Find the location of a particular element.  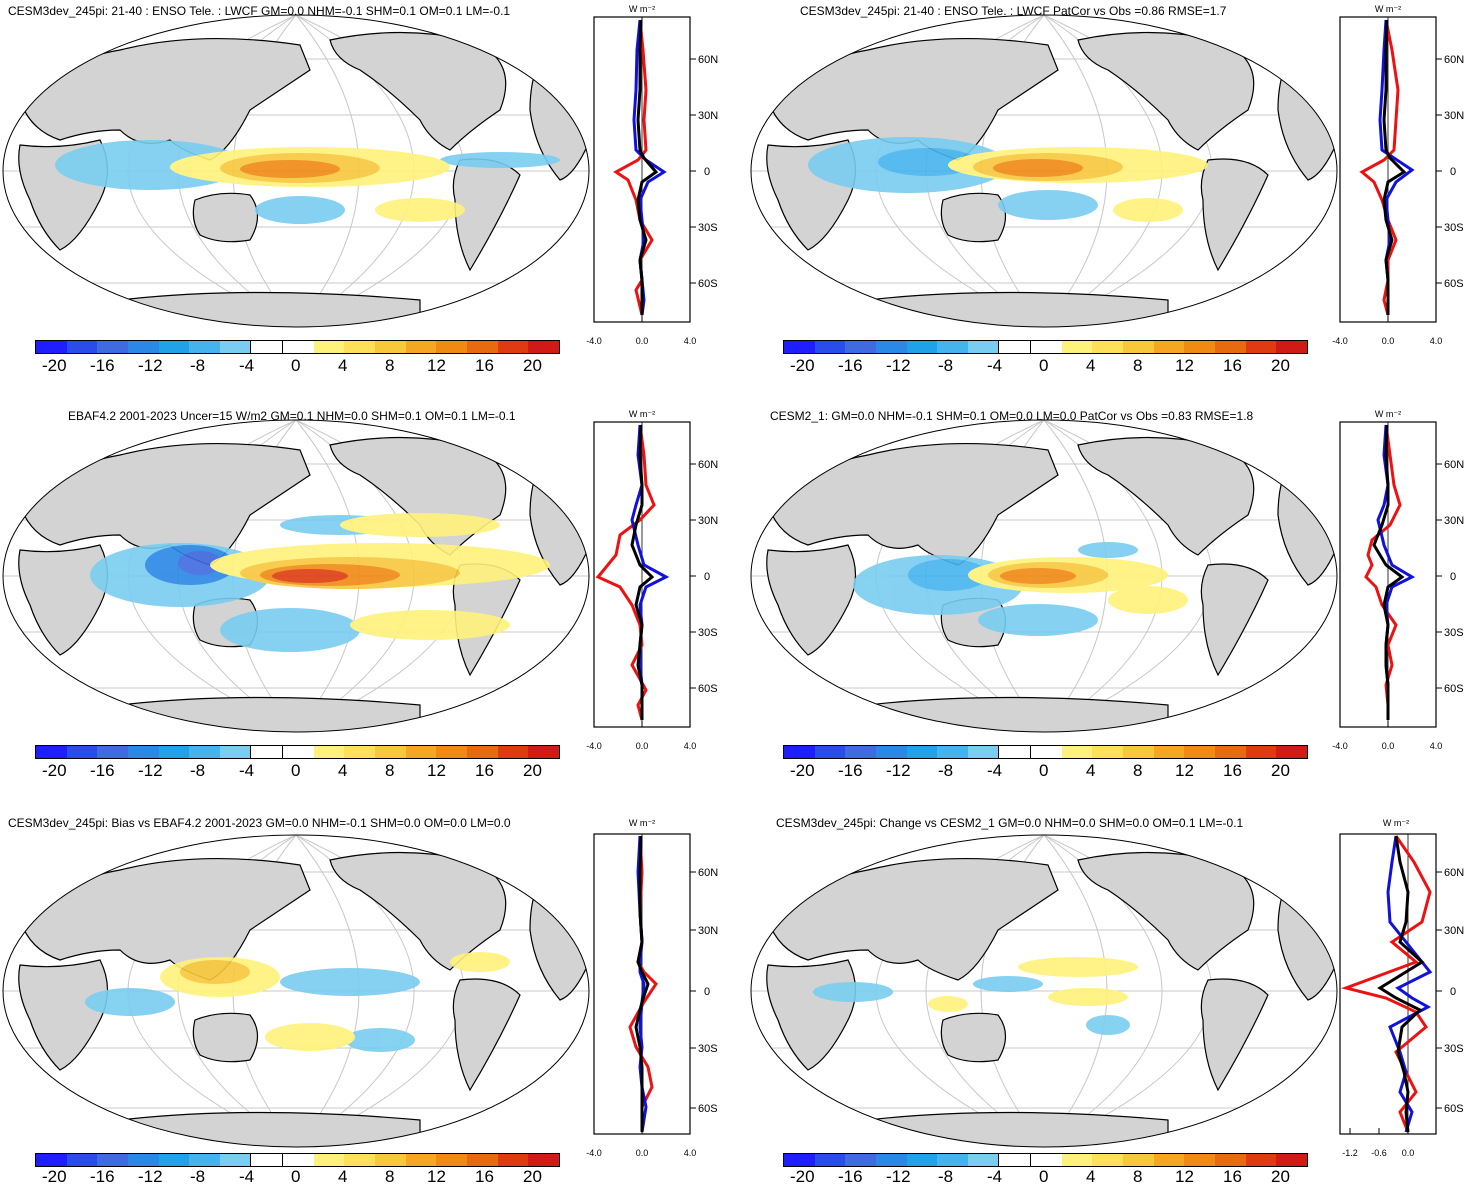

profile-tick: -0.6 is located at coordinates (1379, 1153).